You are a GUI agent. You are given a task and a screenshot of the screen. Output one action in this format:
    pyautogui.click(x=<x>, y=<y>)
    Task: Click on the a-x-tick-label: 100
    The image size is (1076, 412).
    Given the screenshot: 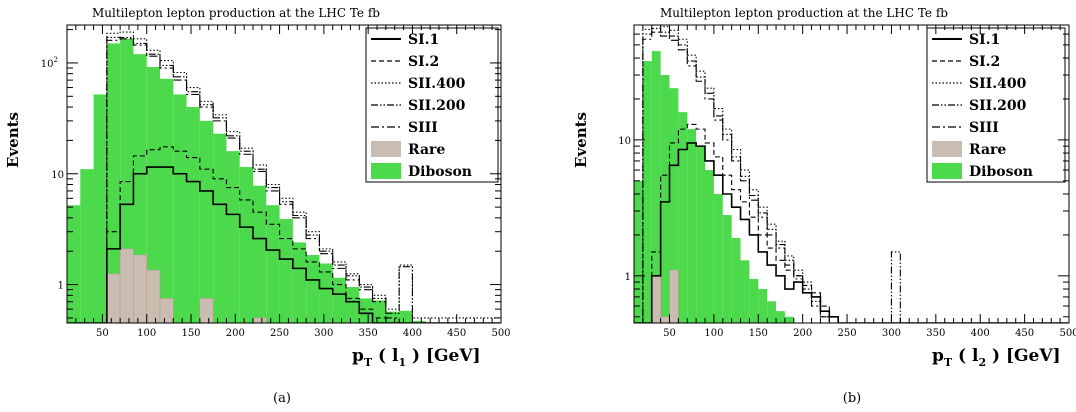 What is the action you would take?
    pyautogui.click(x=146, y=333)
    